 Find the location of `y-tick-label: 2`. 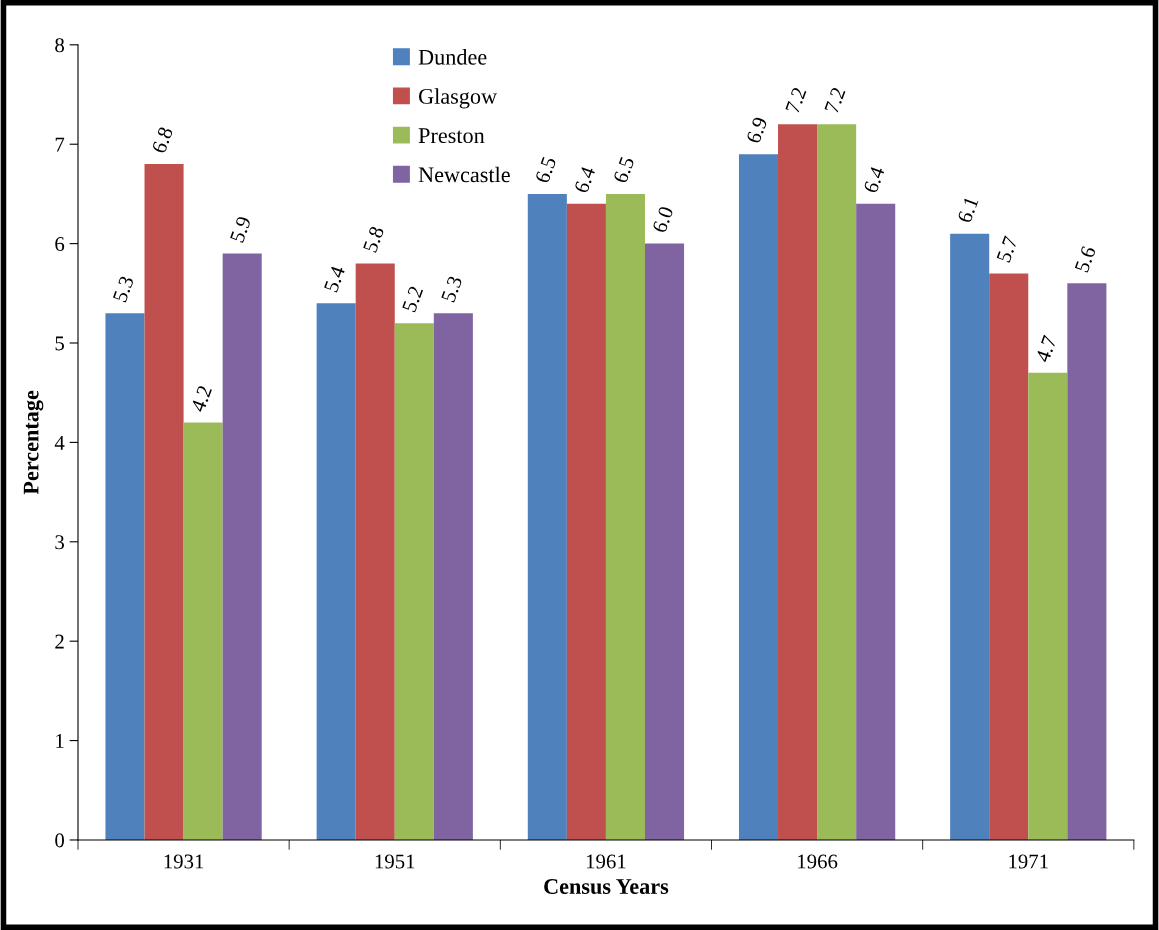

y-tick-label: 2 is located at coordinates (59, 641).